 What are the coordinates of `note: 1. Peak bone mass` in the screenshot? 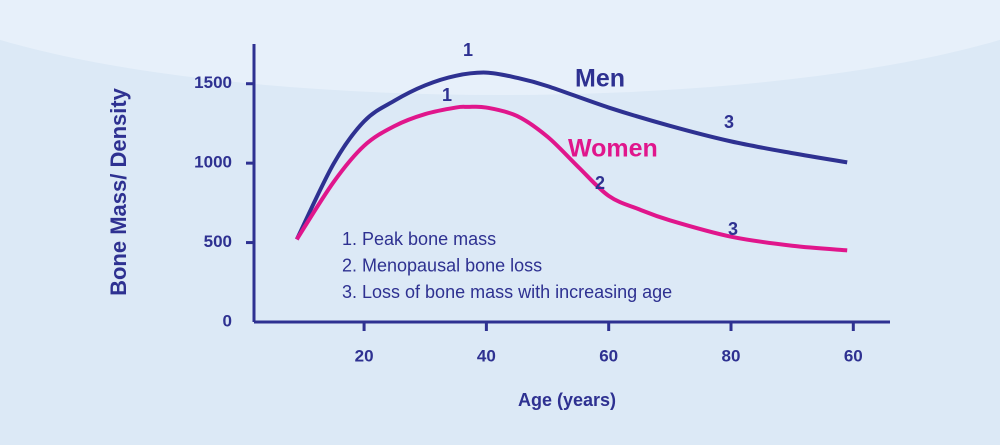 It's located at (419, 239).